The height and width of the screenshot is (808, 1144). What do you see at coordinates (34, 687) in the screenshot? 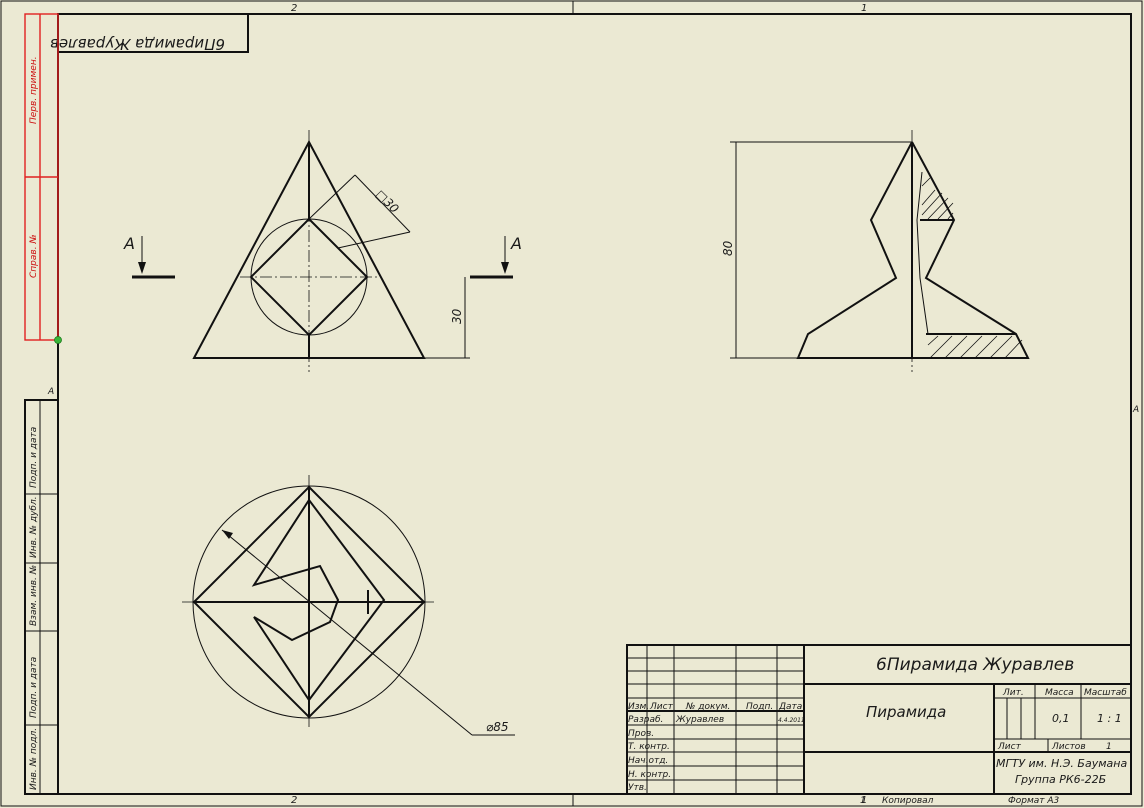
I see `strip-label-podp-data-2: Подп. и дата` at bounding box center [34, 687].